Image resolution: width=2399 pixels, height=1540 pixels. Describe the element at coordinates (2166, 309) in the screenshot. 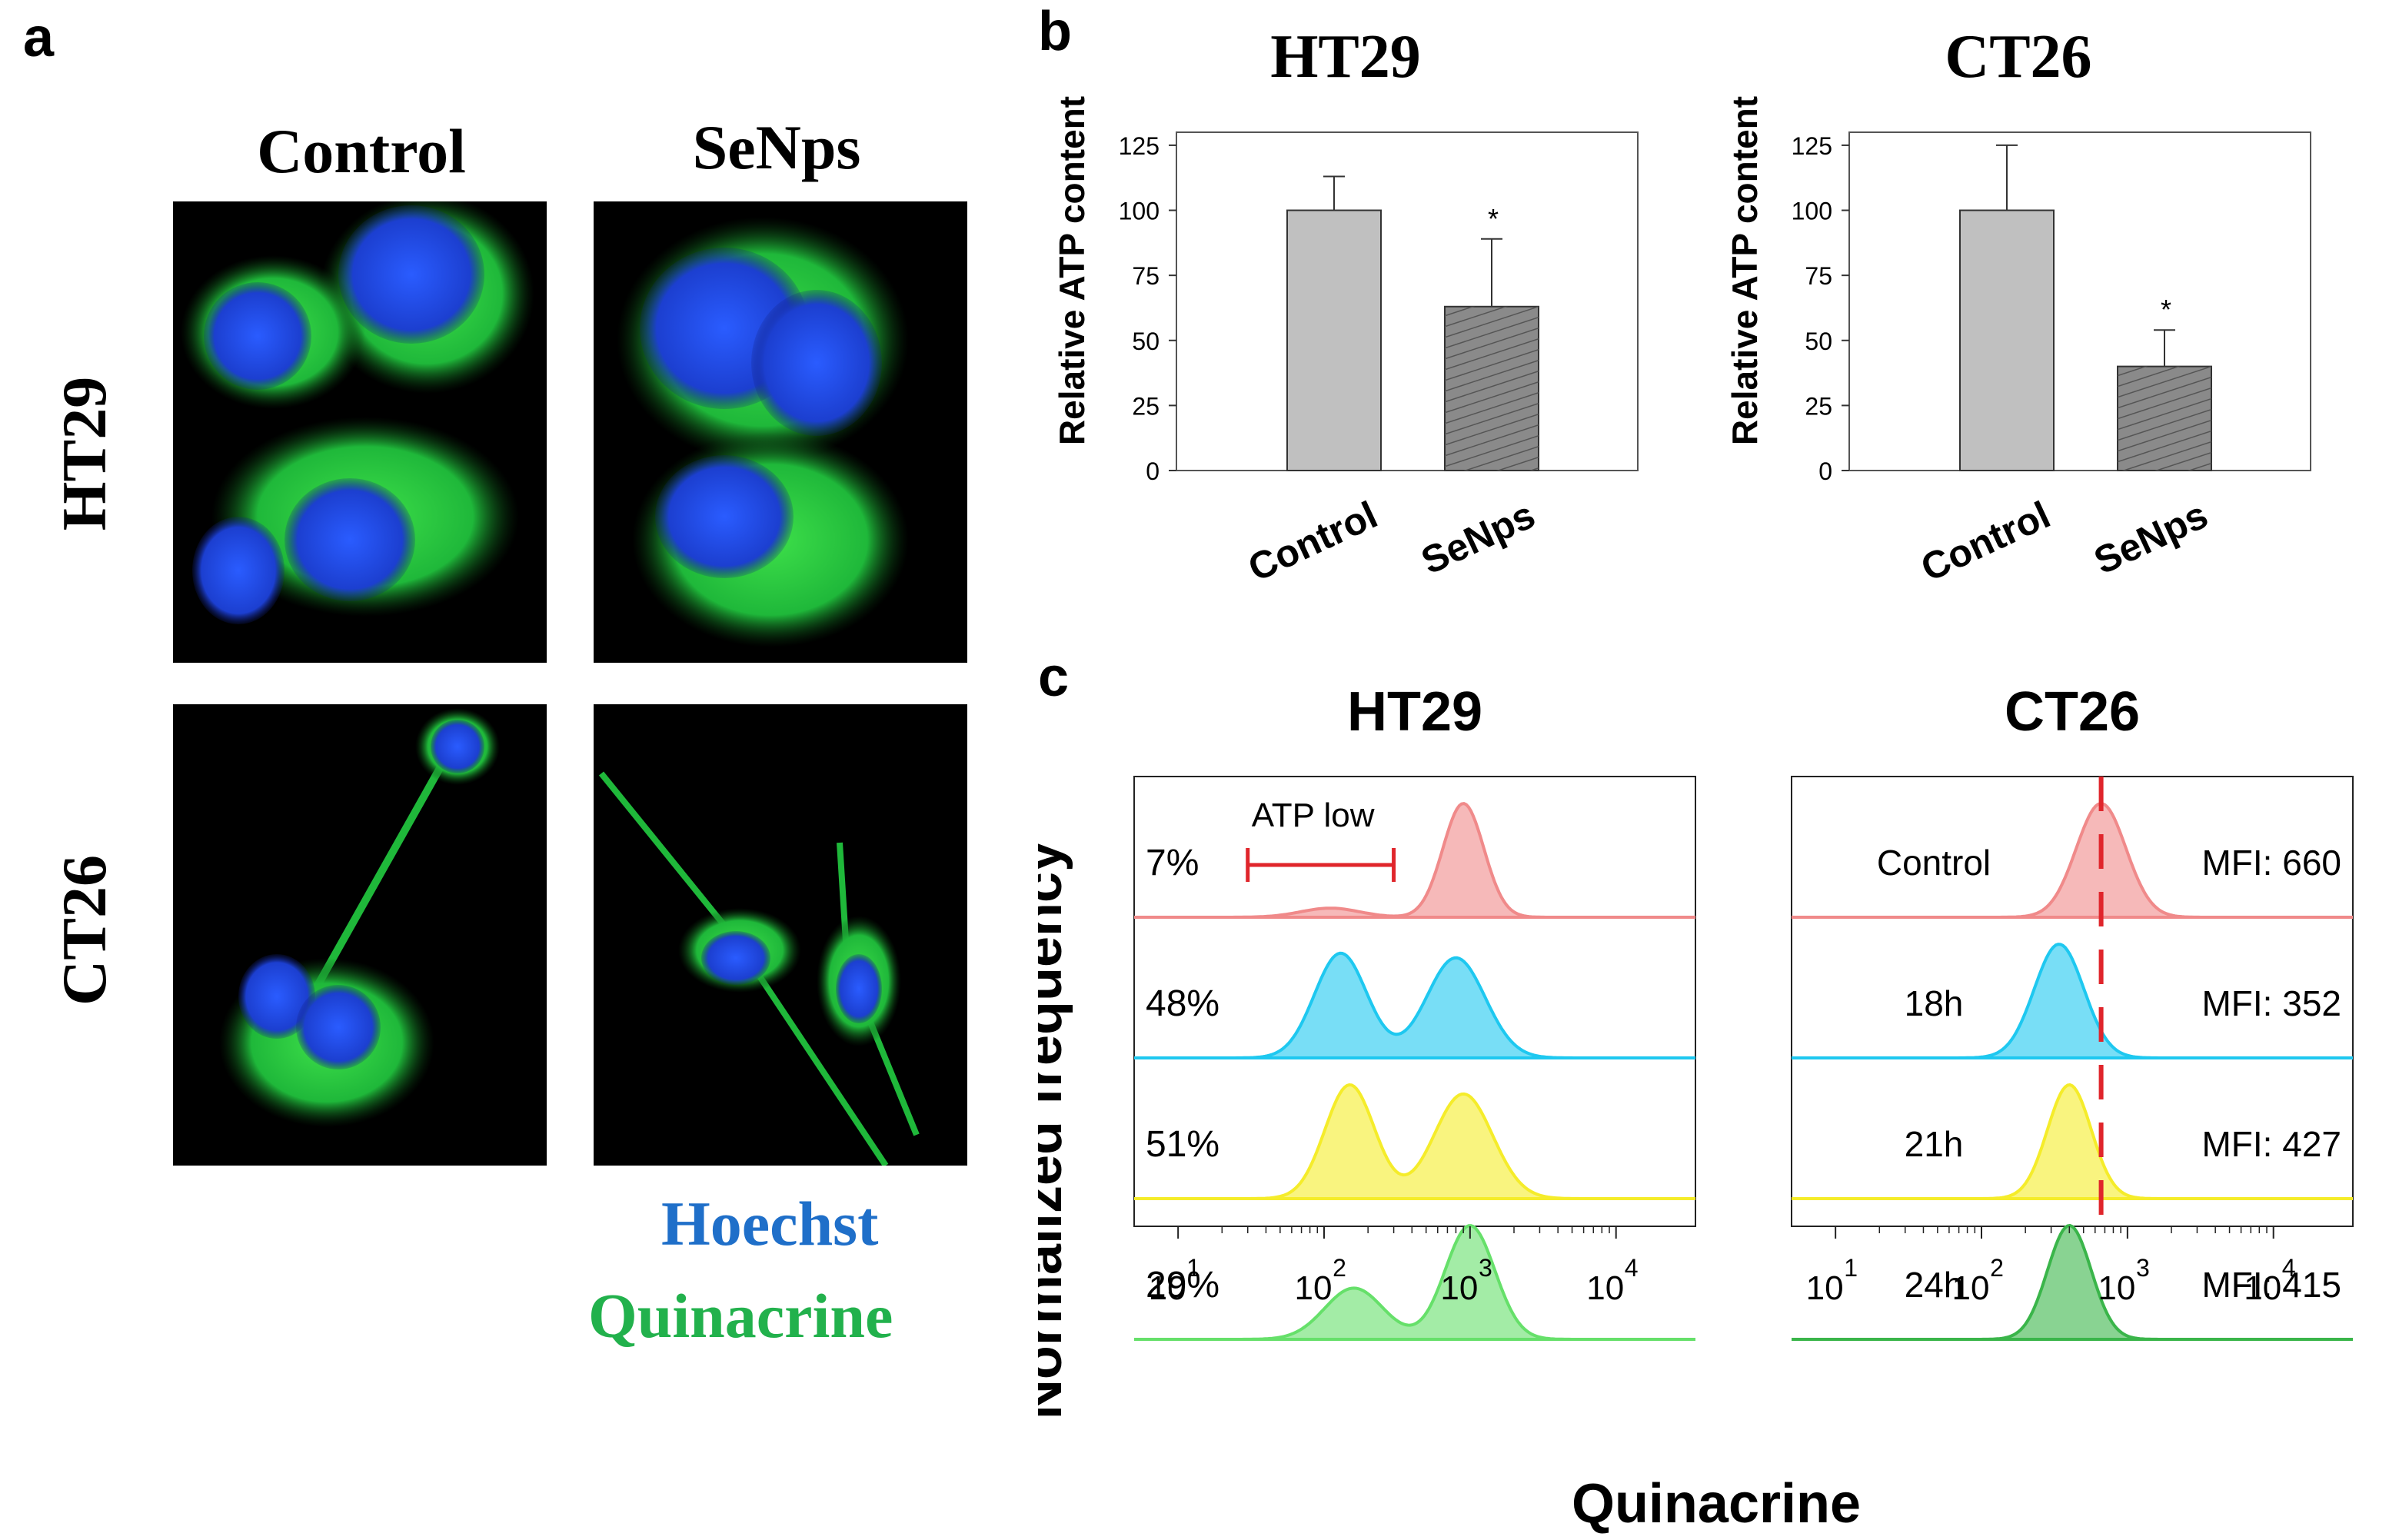

I see `significance-marker: *` at that location.